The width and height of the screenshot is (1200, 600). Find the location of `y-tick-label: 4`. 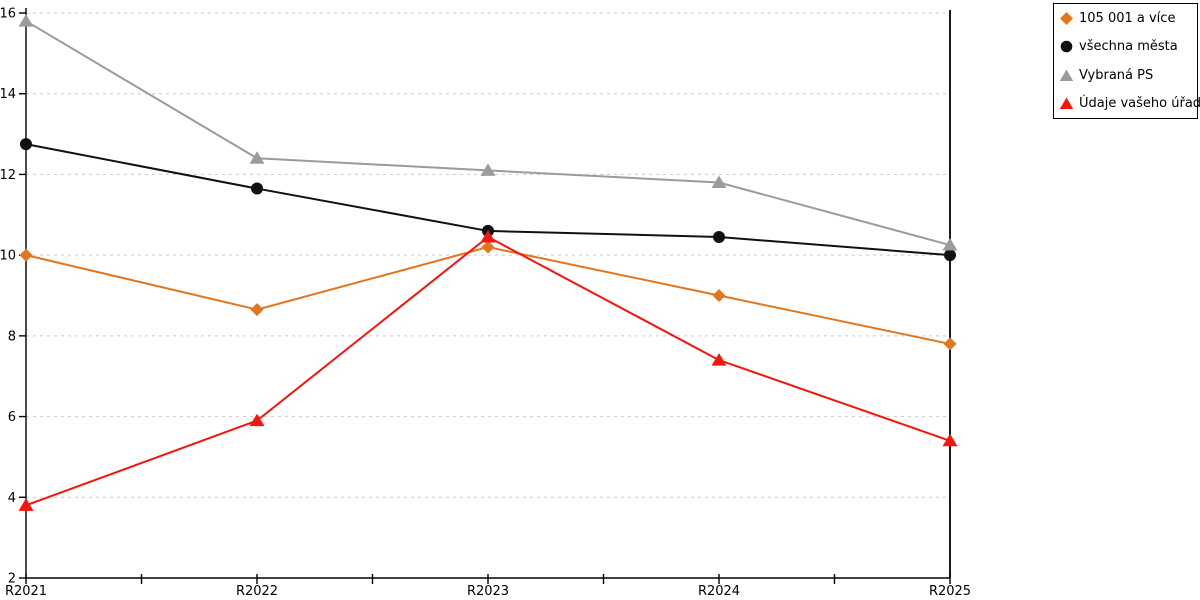

y-tick-label: 4 is located at coordinates (12, 498).